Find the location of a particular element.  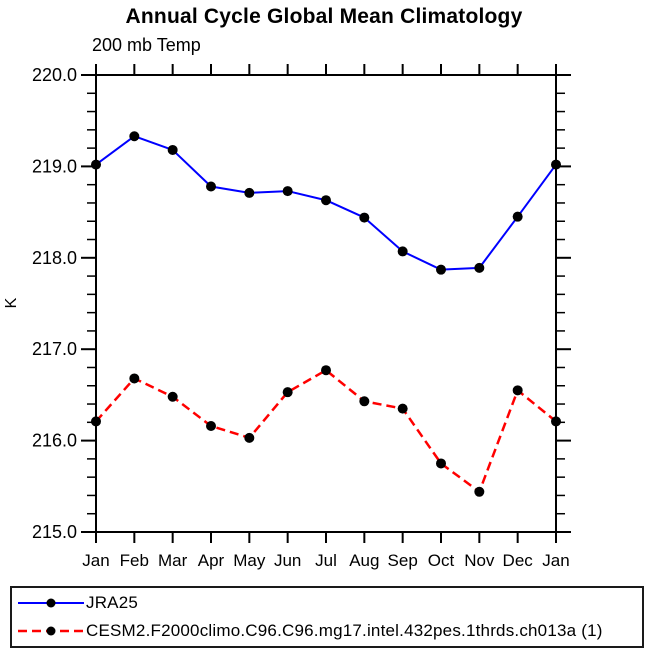

chart-subtitle: 200 mb Temp is located at coordinates (146, 45).